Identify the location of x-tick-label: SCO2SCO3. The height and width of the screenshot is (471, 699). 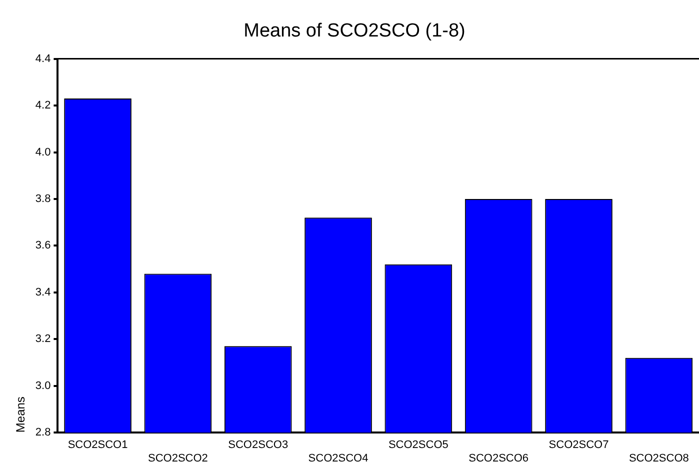
(258, 445).